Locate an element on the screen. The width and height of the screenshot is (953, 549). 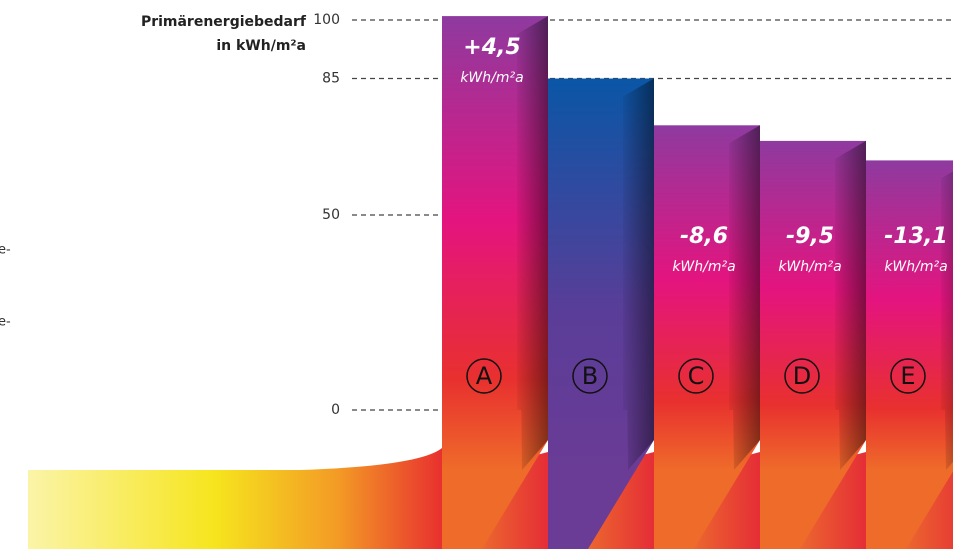
y-label: Primärenergiebedarf is located at coordinates (224, 22).